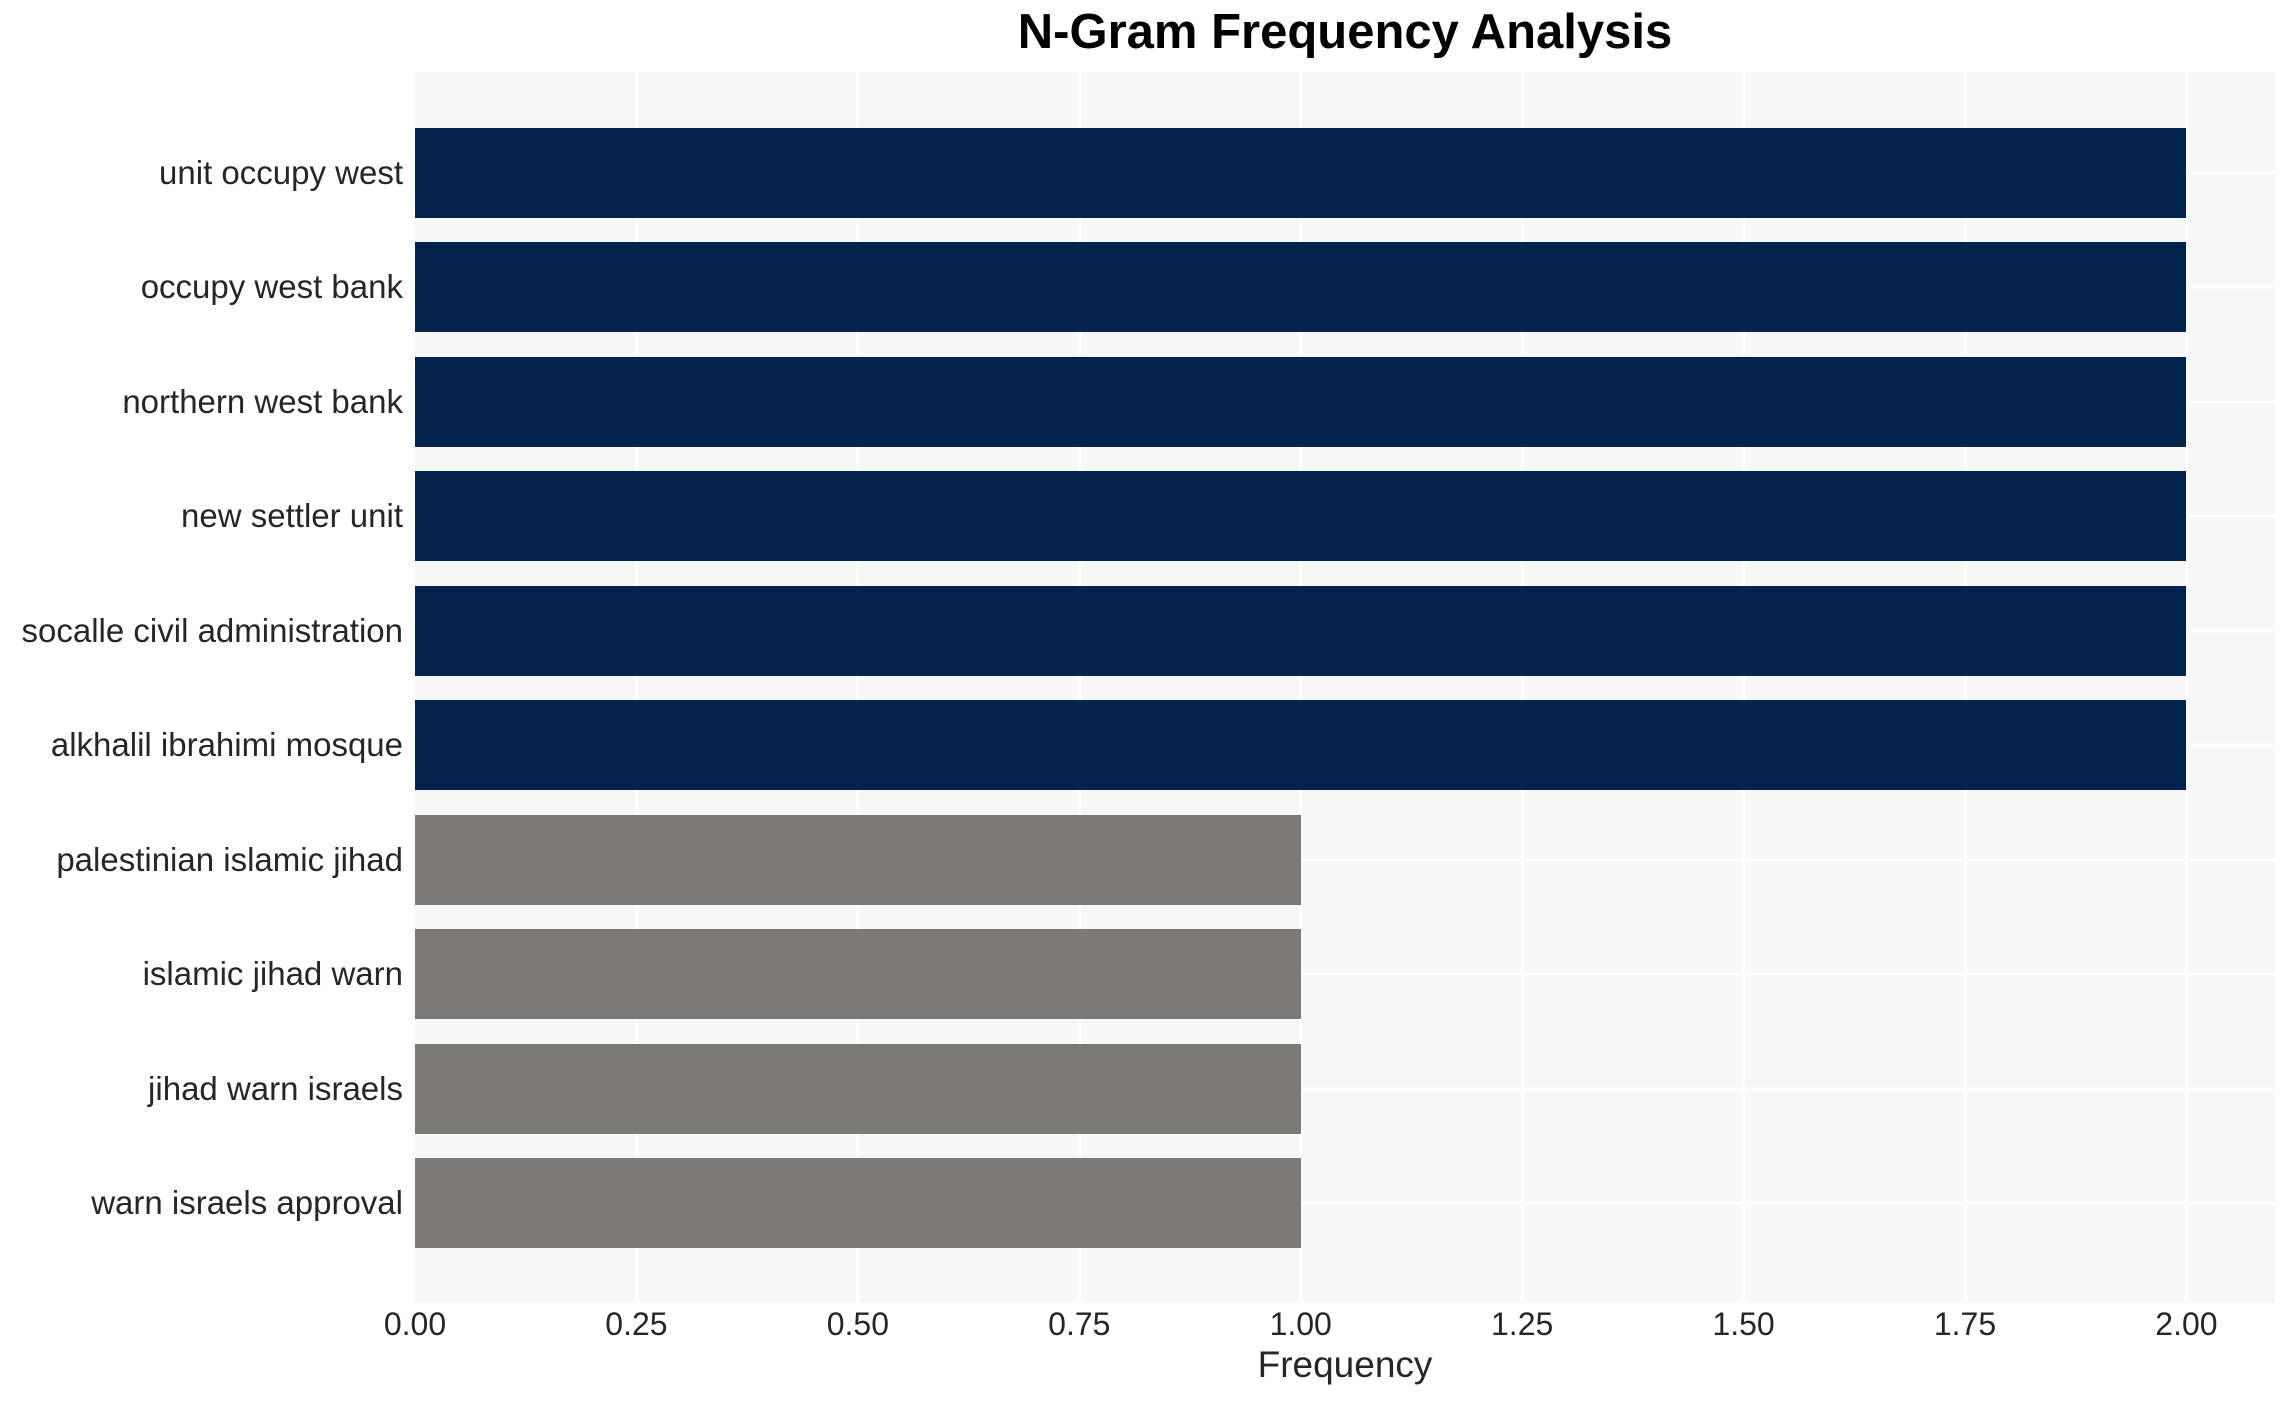 This screenshot has width=2294, height=1402. What do you see at coordinates (857, 1324) in the screenshot?
I see `x-tick-label: 0.50` at bounding box center [857, 1324].